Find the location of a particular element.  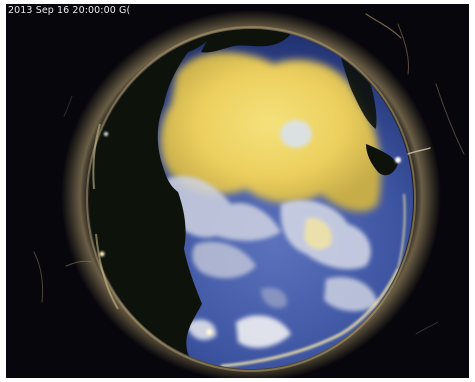

rim-details is located at coordinates (105, 216).